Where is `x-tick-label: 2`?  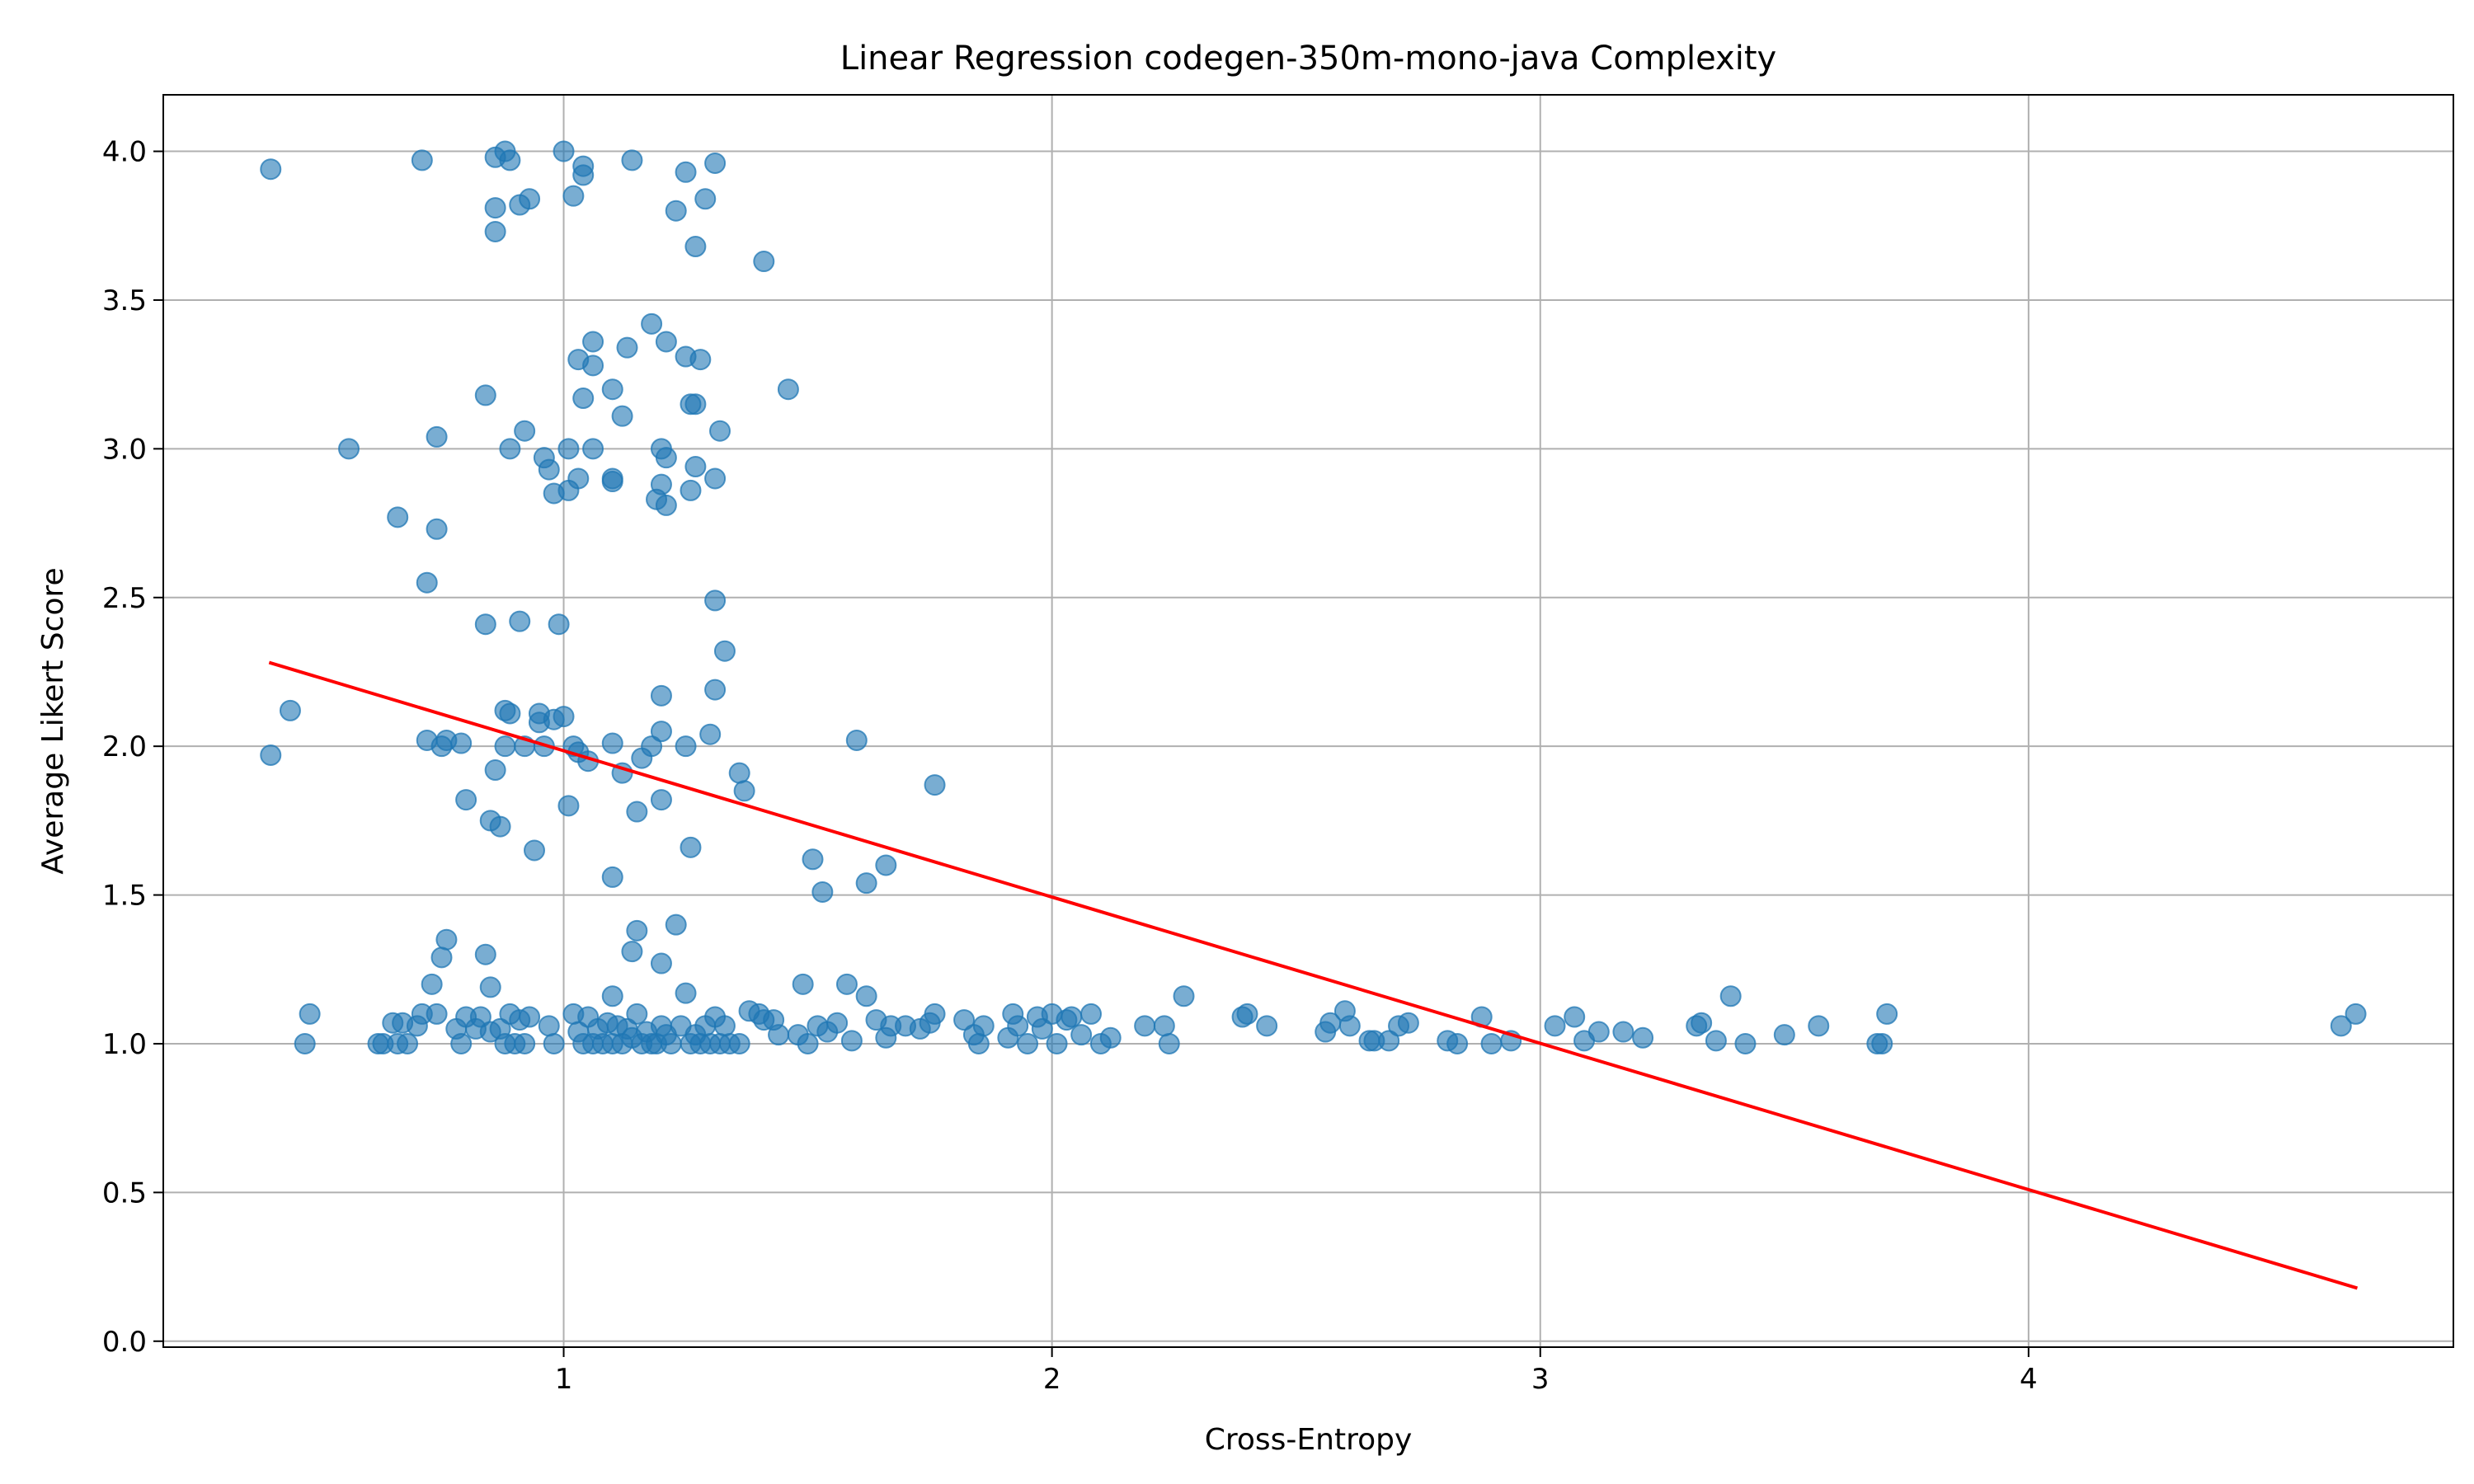
x-tick-label: 2 is located at coordinates (1052, 1379).